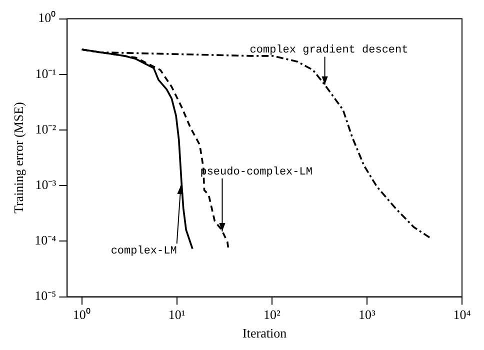  I want to click on x-tick-label: 10⁰, so click(81, 314).